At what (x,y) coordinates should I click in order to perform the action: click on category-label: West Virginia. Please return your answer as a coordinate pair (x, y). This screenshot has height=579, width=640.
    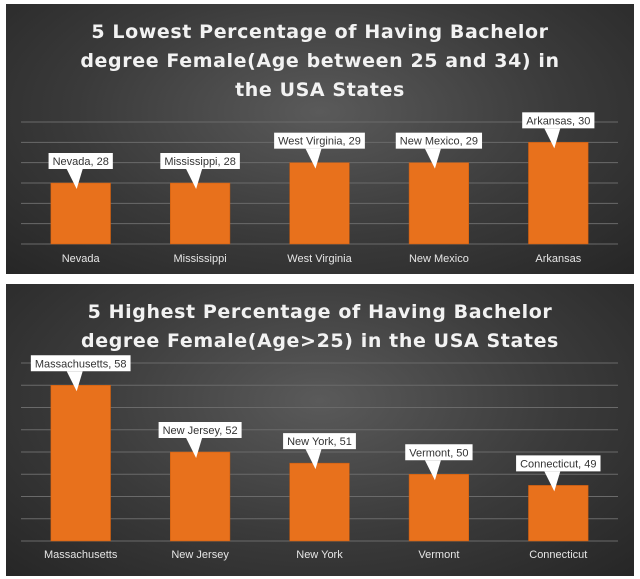
    Looking at the image, I should click on (319, 259).